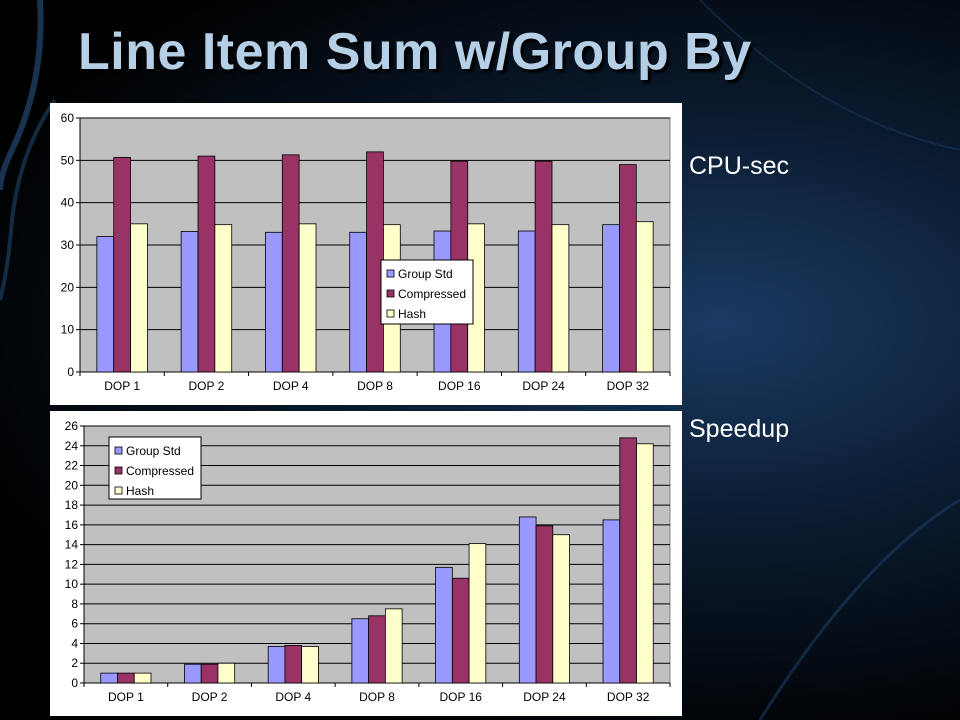 This screenshot has width=960, height=720. Describe the element at coordinates (415, 52) in the screenshot. I see `slide-title: Line Item Sum w/Group By` at that location.